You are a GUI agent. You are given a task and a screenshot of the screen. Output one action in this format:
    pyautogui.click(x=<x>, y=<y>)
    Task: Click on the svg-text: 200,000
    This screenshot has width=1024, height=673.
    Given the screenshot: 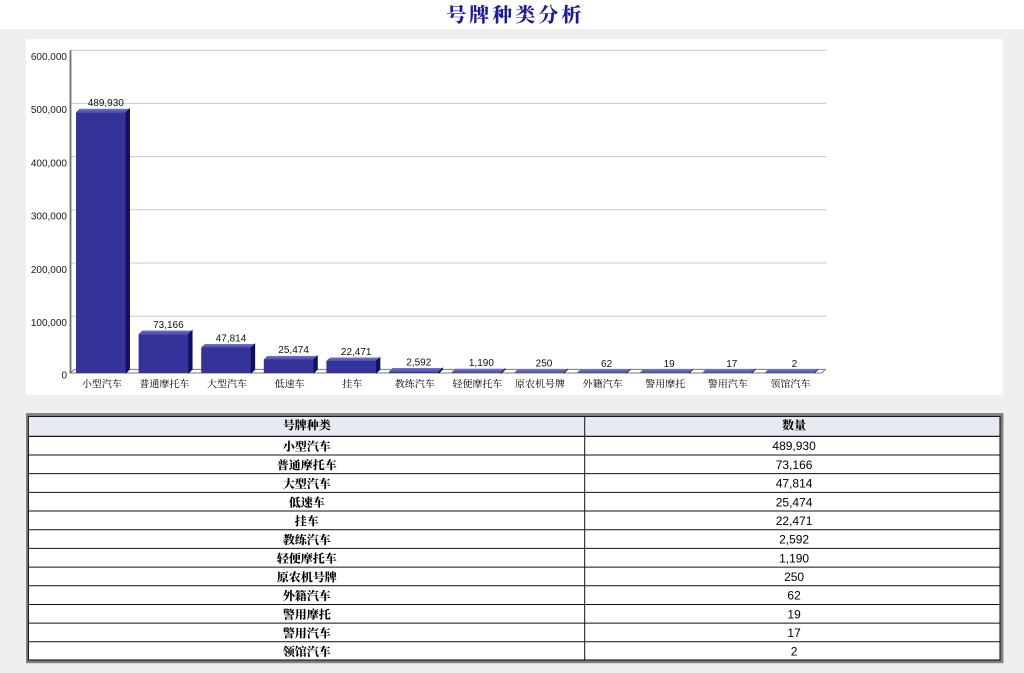 What is the action you would take?
    pyautogui.click(x=49, y=270)
    